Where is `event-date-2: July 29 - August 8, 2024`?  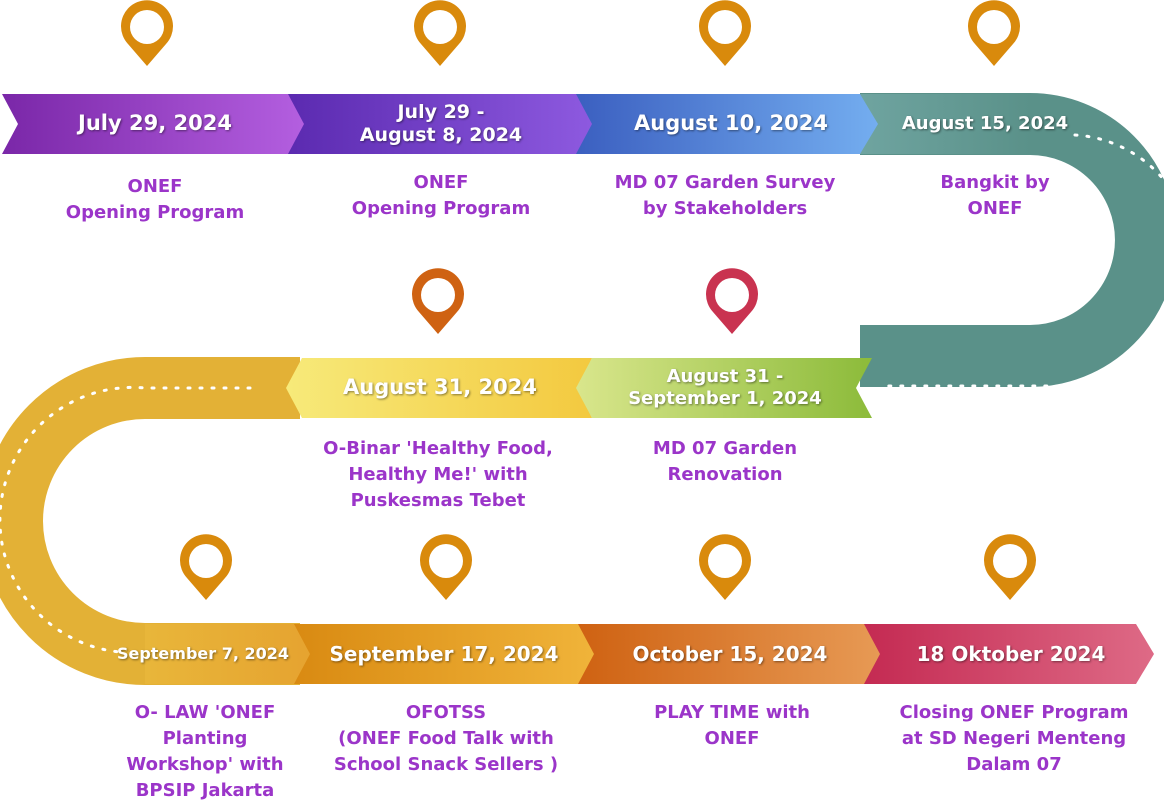 event-date-2: July 29 - August 8, 2024 is located at coordinates (441, 123).